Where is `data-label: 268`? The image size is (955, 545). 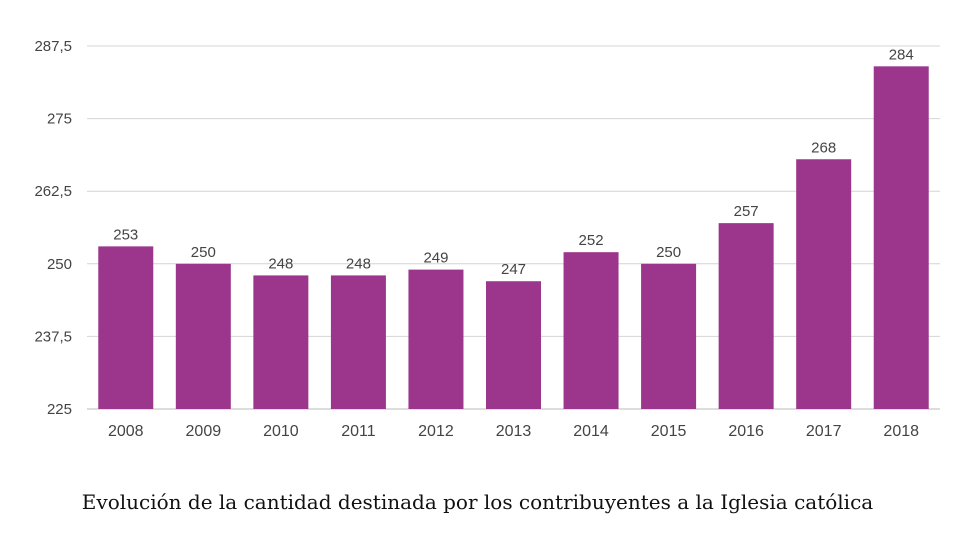
data-label: 268 is located at coordinates (823, 147).